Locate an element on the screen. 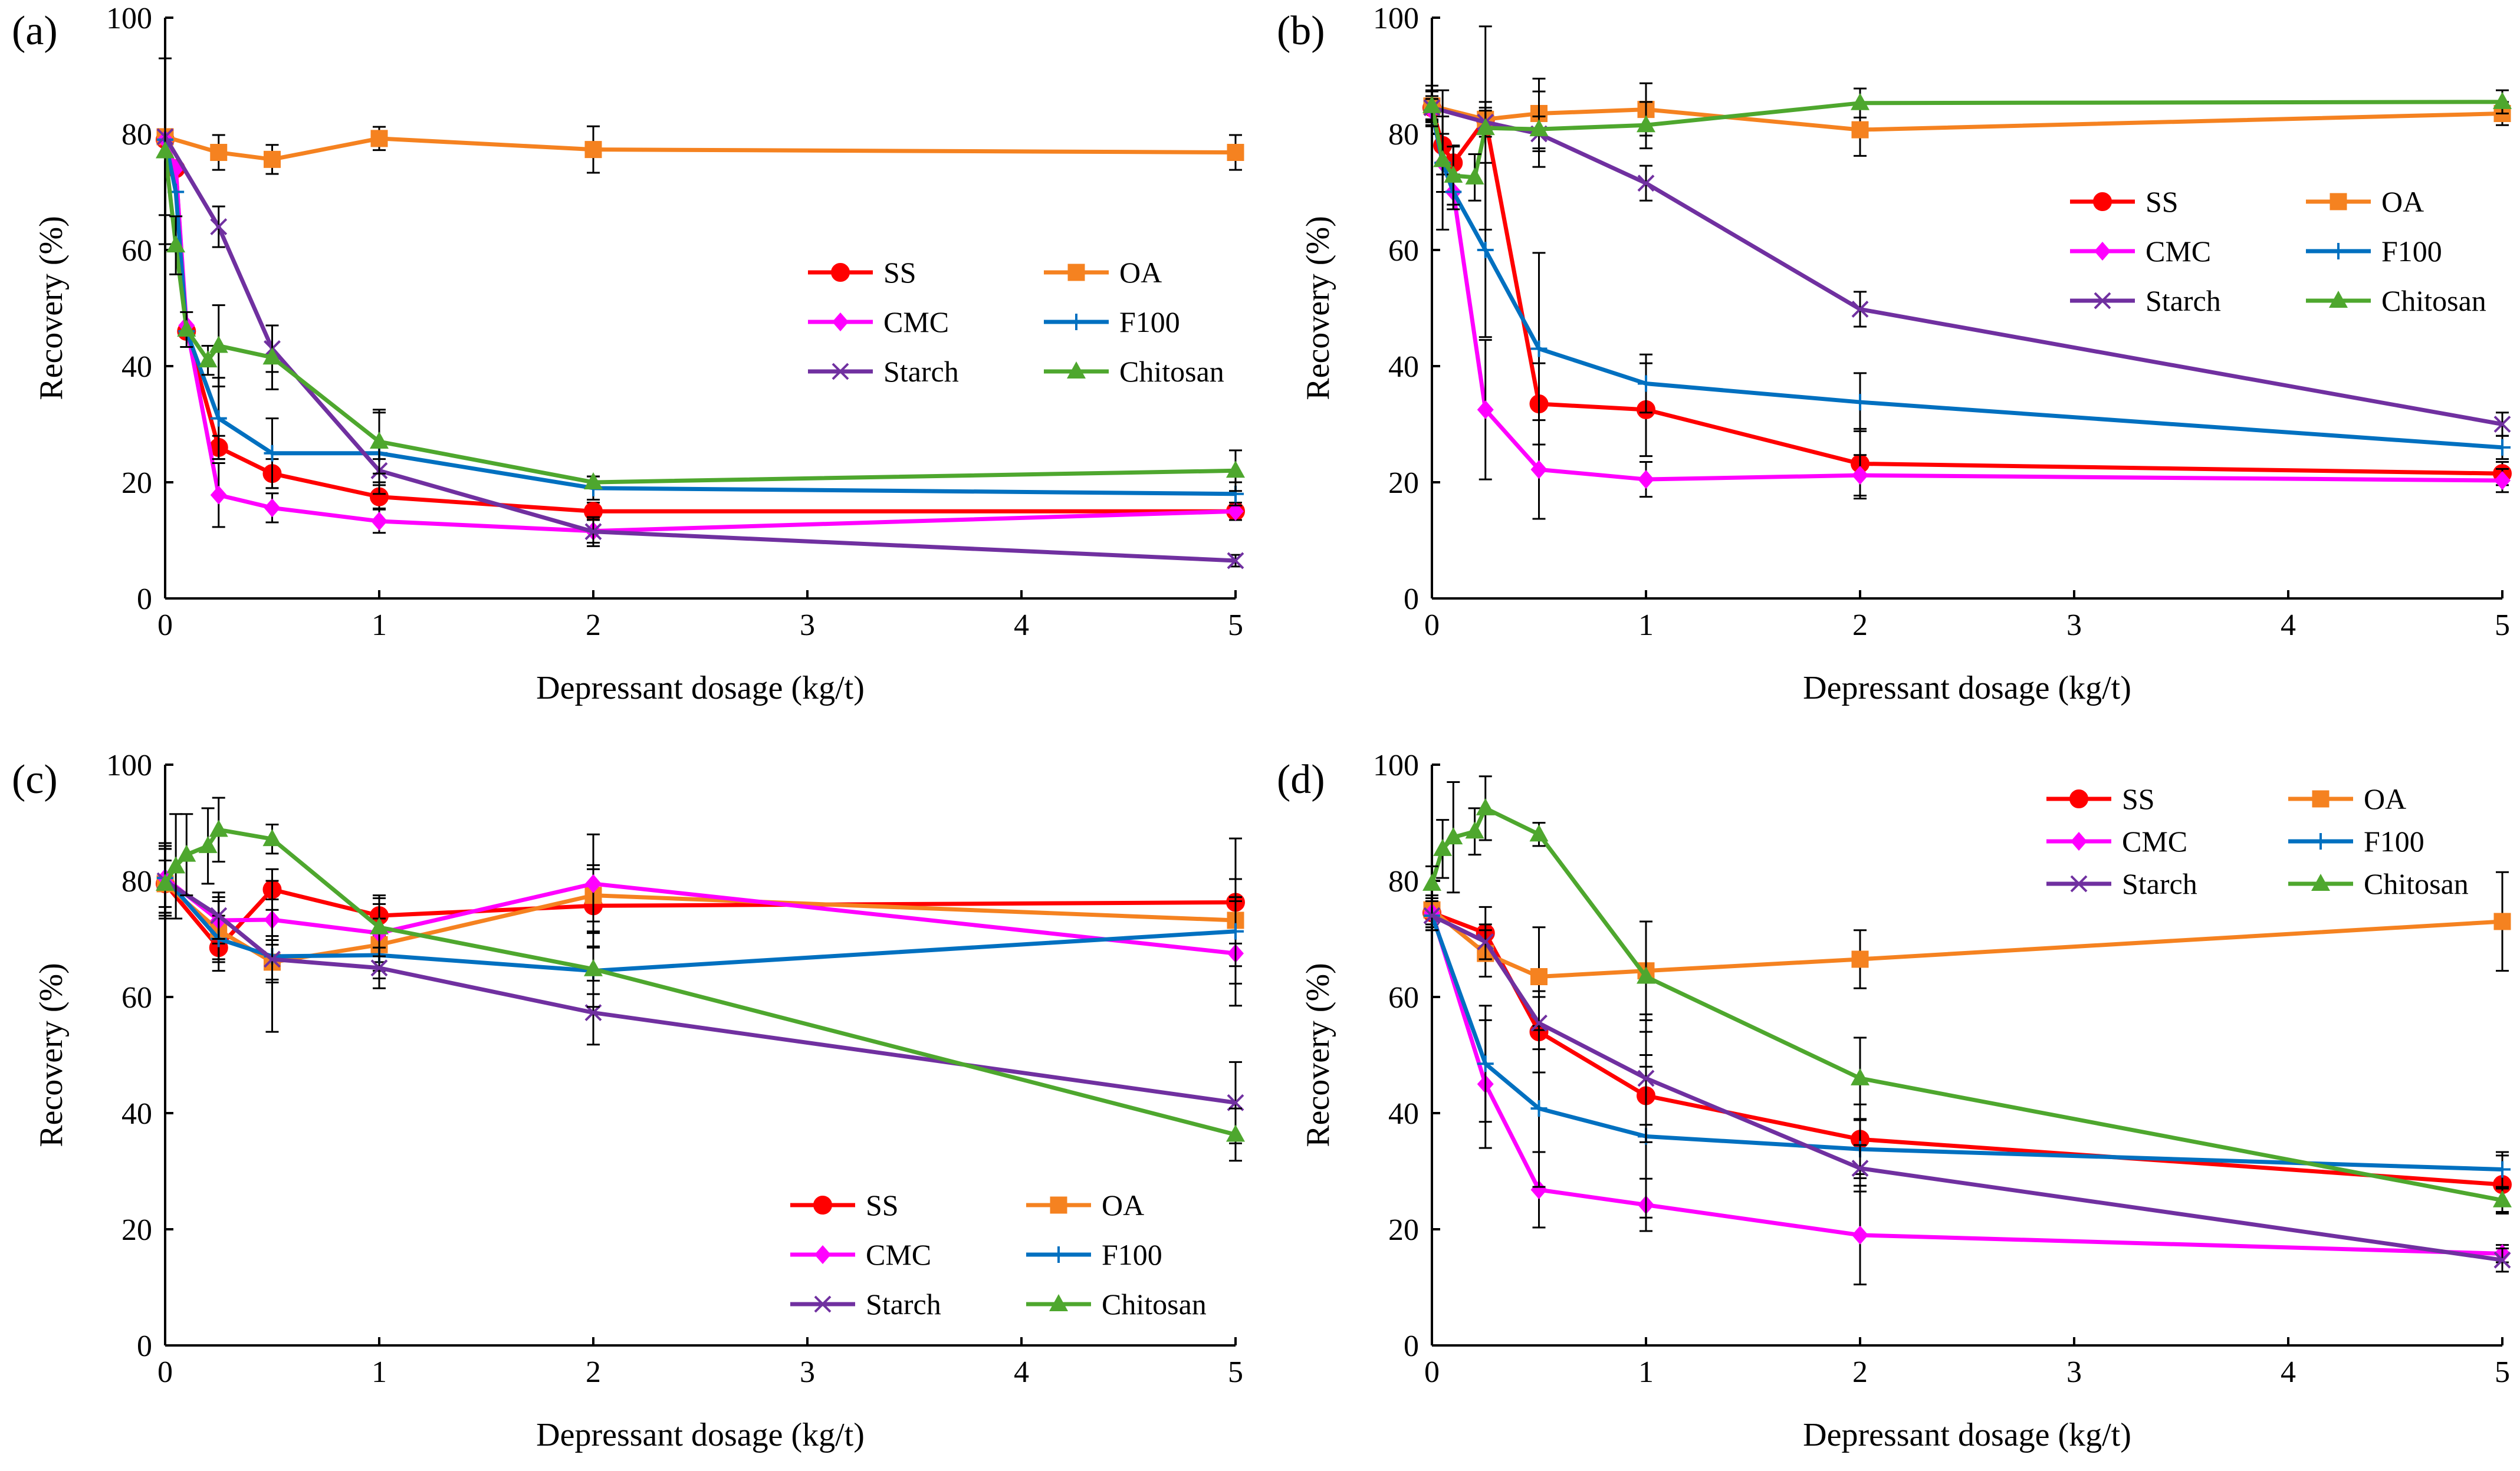  panel-c-legend-item-cmc-marker-shape is located at coordinates (822, 1254).